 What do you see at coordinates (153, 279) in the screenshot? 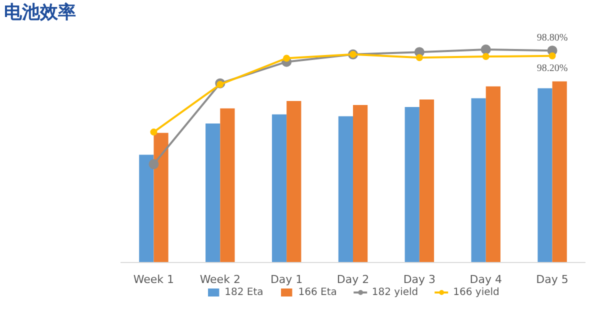
I see `x-tick-label: Week 1` at bounding box center [153, 279].